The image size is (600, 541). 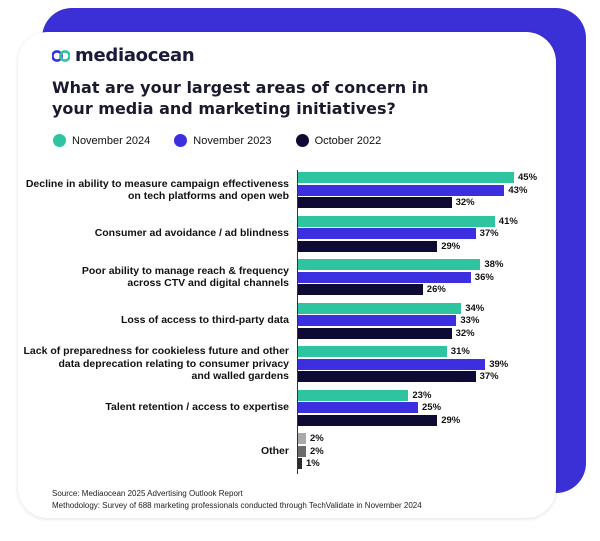 I want to click on data-label: 31%, so click(x=460, y=351).